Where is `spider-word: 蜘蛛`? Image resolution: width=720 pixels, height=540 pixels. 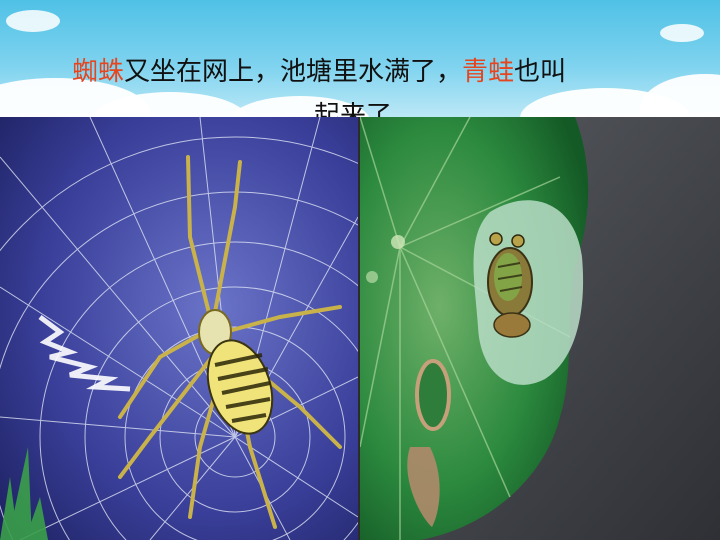
spider-word: 蜘蛛 is located at coordinates (98, 72).